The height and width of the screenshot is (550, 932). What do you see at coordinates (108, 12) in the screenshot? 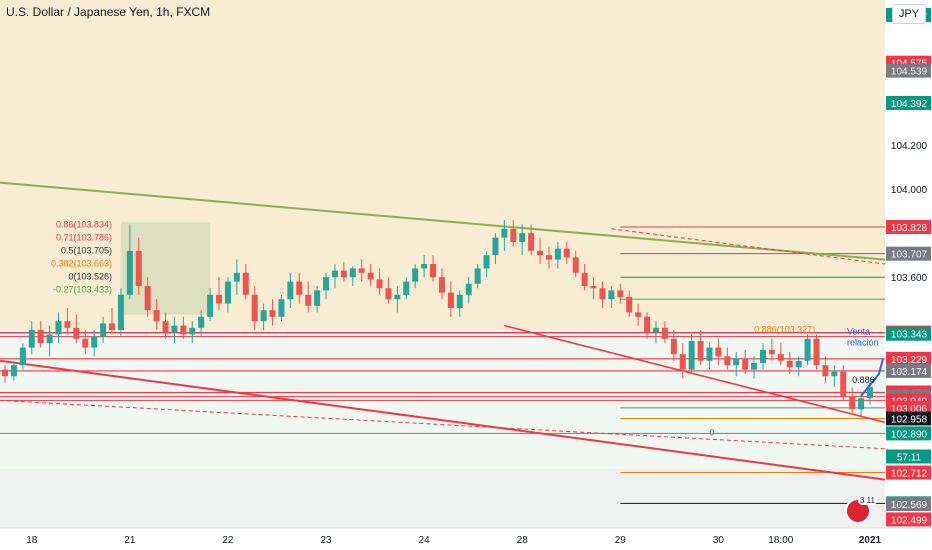
I see `chart-title: U.S. Dollar / Japanese Yen, 1h, FXCM` at bounding box center [108, 12].